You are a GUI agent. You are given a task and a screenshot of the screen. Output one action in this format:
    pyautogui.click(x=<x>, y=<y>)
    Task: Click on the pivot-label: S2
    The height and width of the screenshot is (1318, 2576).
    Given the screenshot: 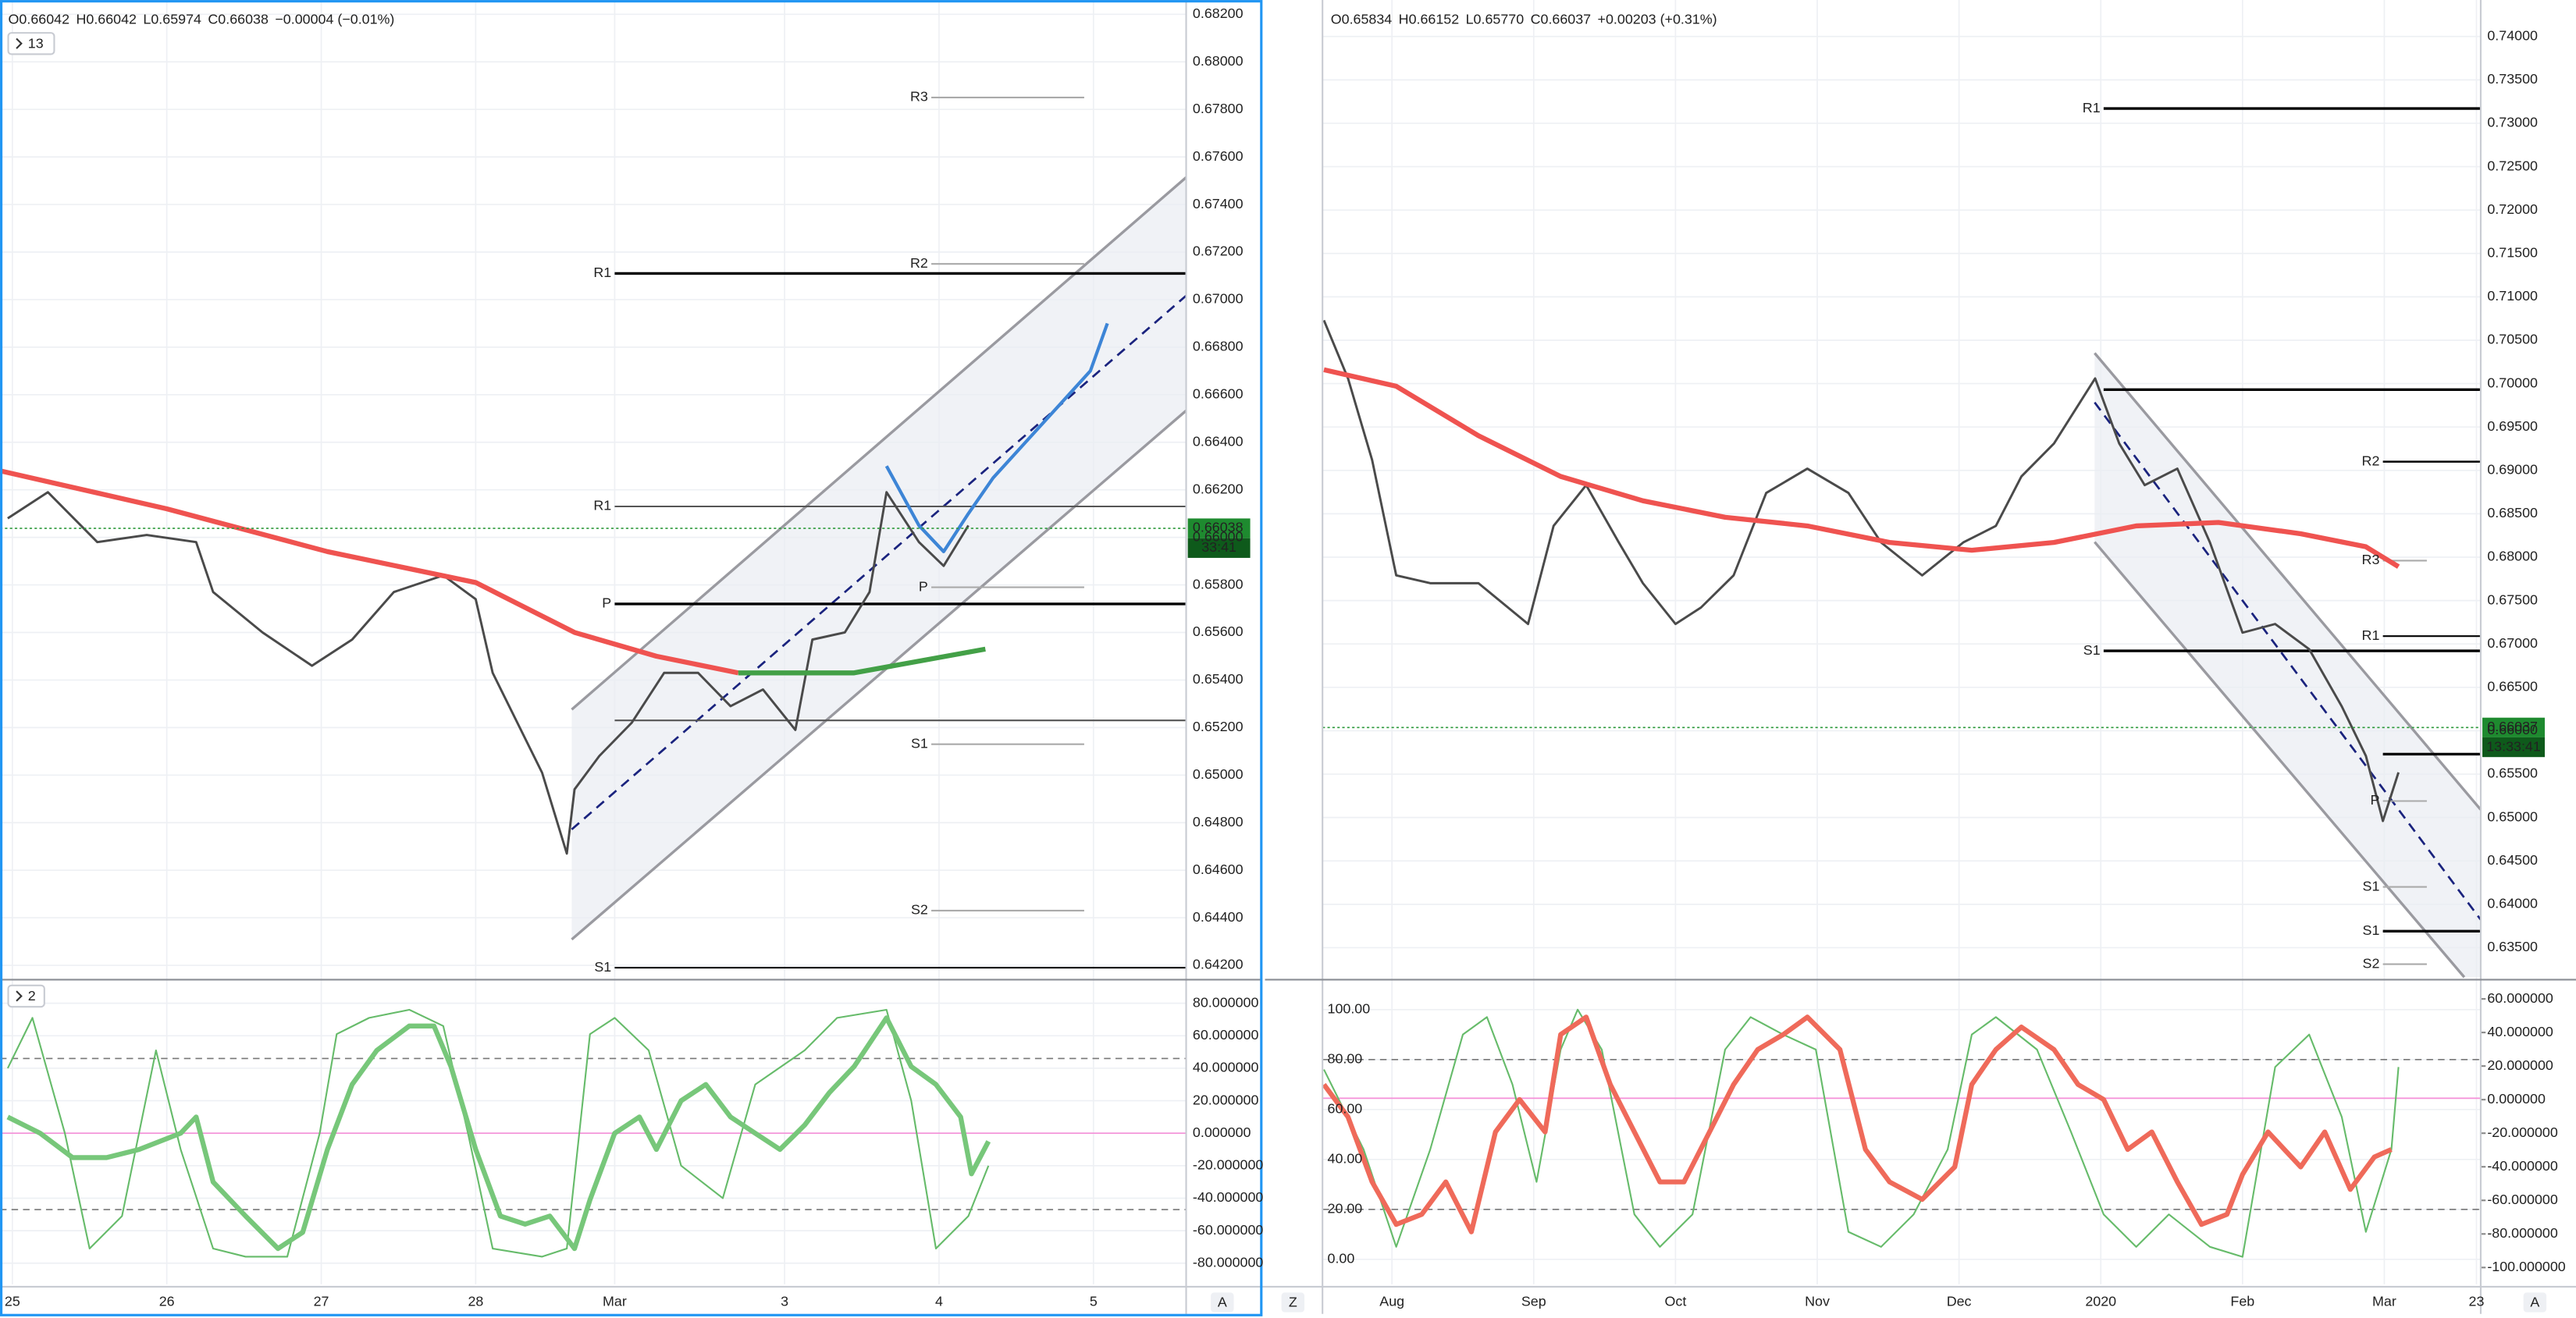 What is the action you would take?
    pyautogui.click(x=919, y=910)
    